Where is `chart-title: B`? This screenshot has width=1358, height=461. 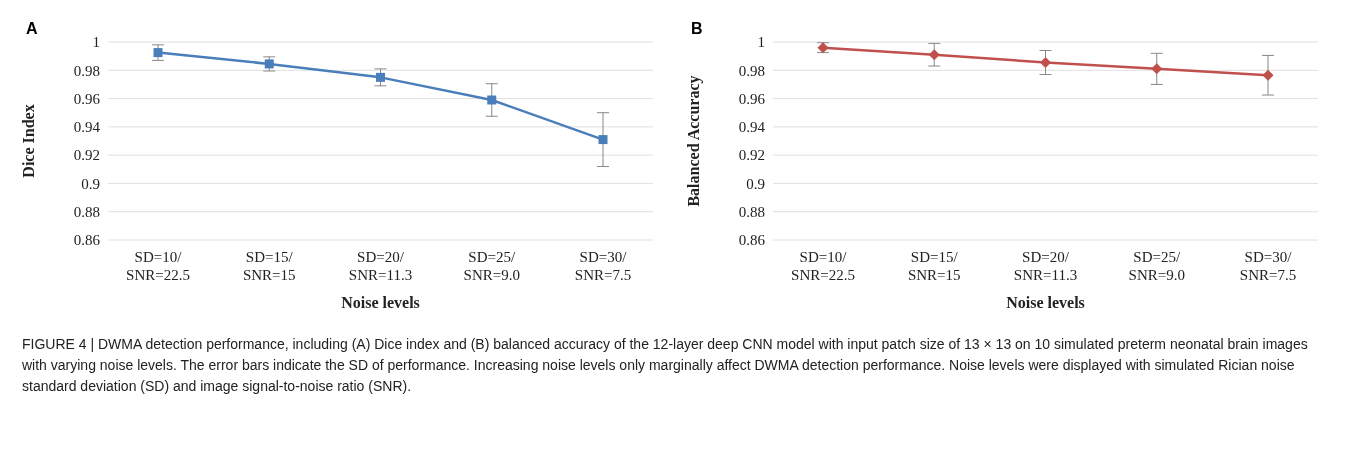 chart-title: B is located at coordinates (697, 29).